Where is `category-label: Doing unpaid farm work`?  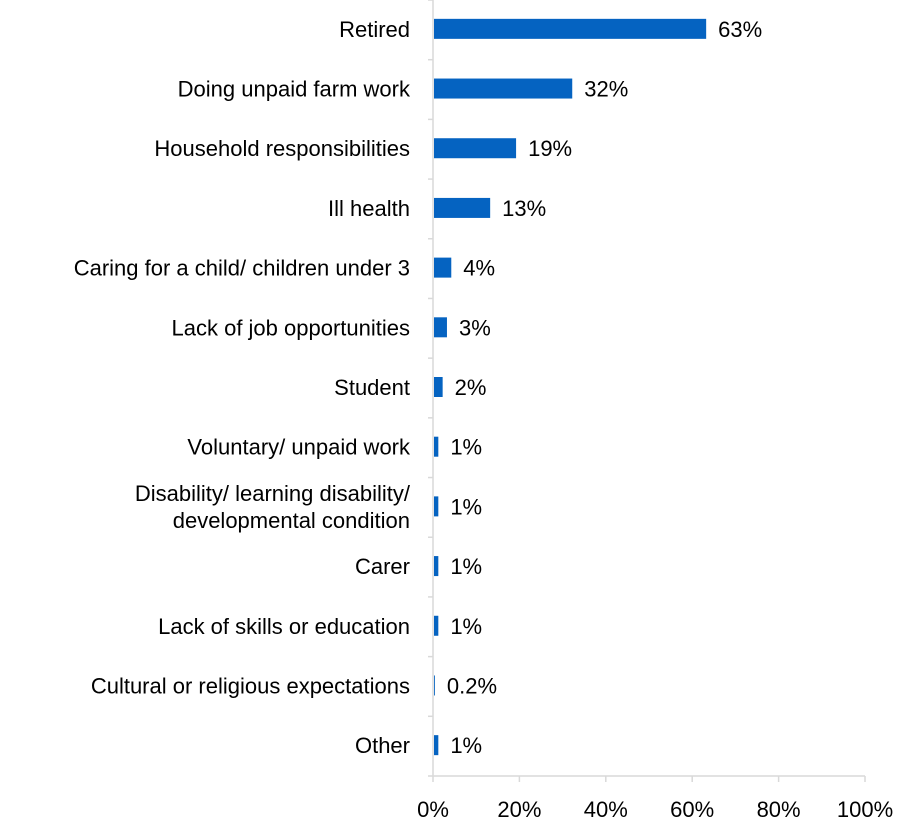 category-label: Doing unpaid farm work is located at coordinates (294, 89).